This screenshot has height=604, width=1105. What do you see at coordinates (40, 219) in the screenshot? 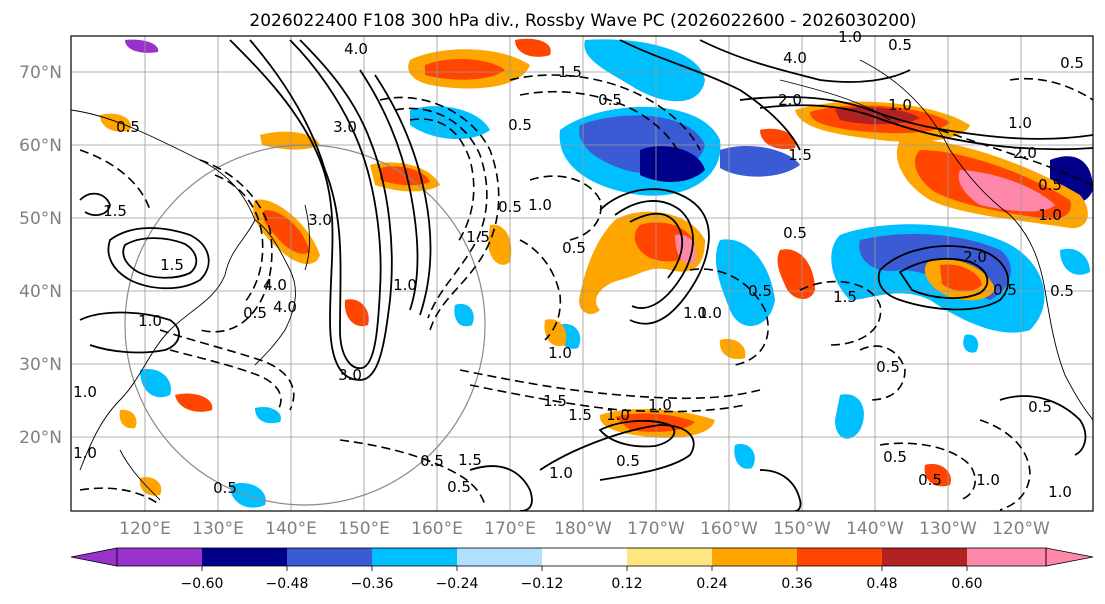
I see `lat-label: 50°N` at bounding box center [40, 219].